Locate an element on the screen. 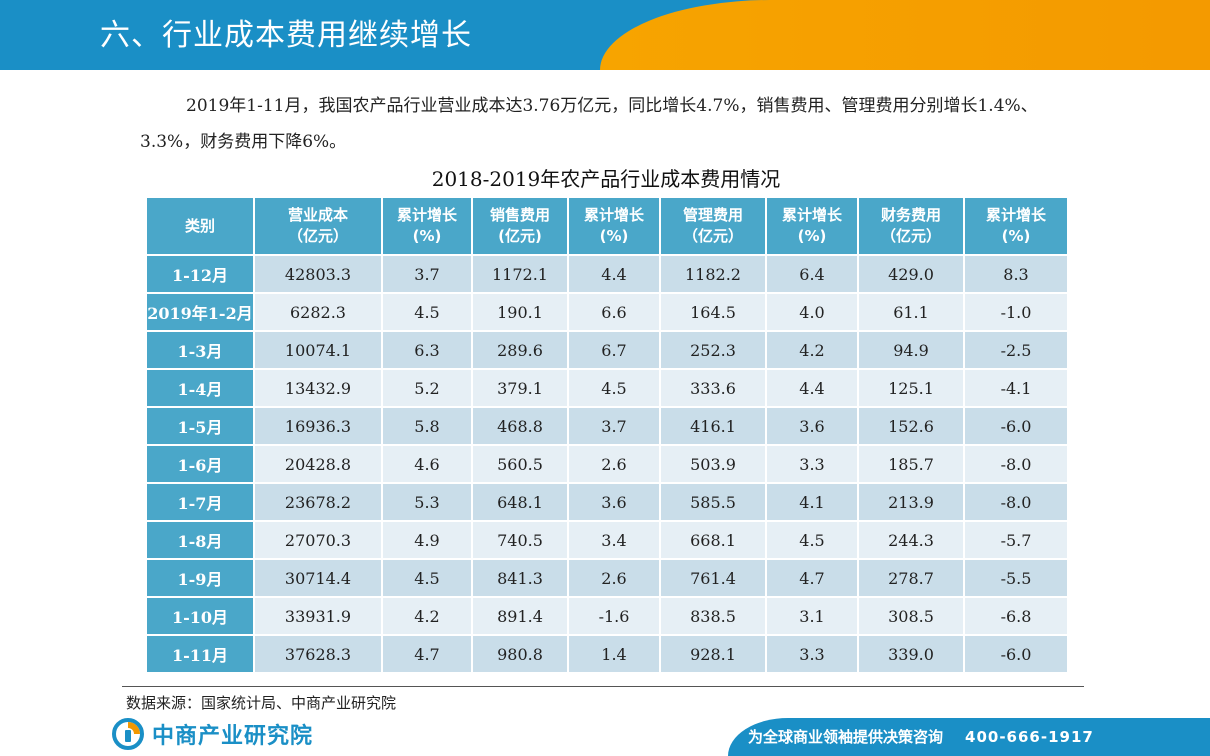  table-cell: 42803.3 is located at coordinates (318, 274).